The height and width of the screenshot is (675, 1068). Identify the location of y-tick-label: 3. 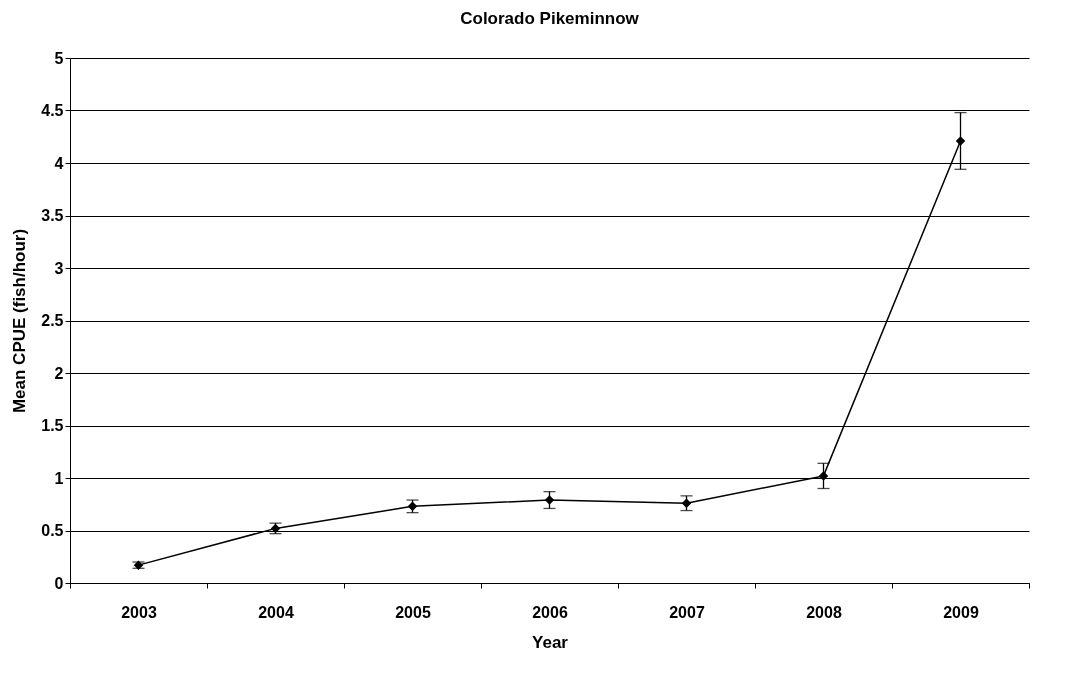
(59, 268).